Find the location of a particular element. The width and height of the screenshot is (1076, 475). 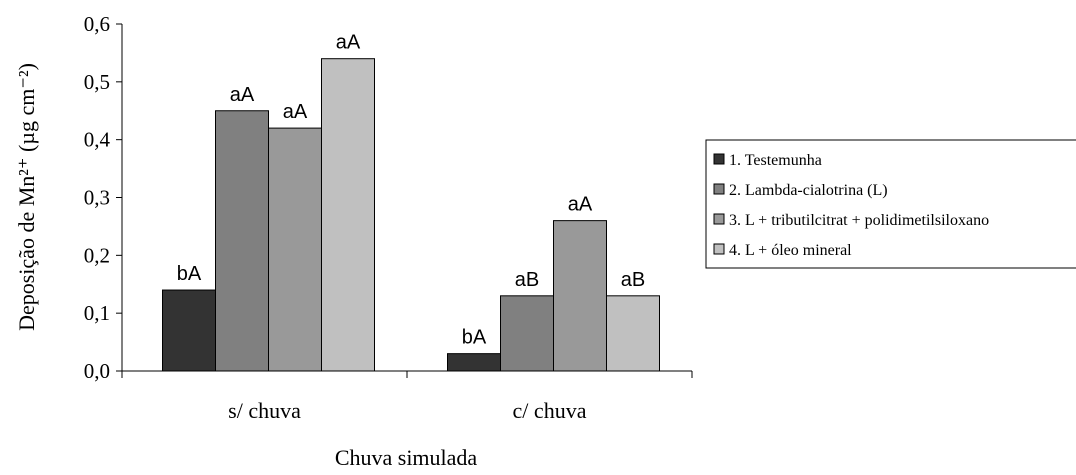

legend-box is located at coordinates (890, 204).